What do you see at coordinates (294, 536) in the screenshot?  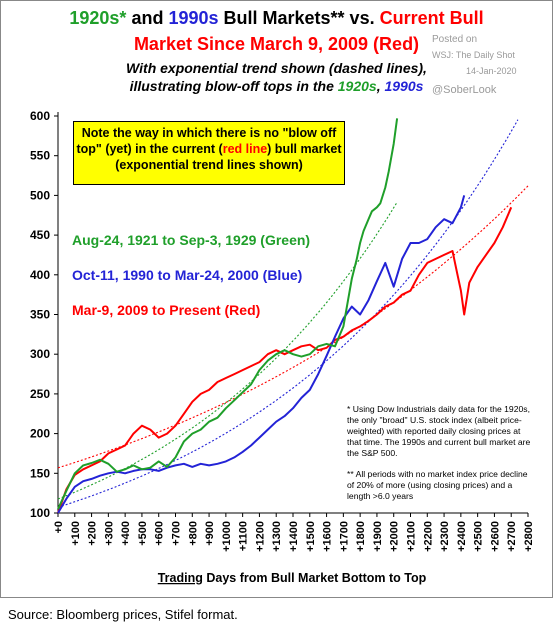 I see `x-tick-label: +1400` at bounding box center [294, 536].